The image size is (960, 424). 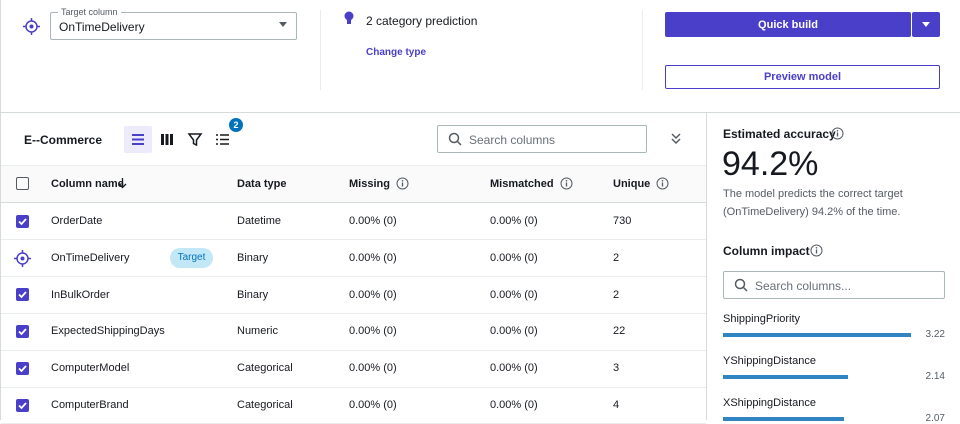 What do you see at coordinates (236, 125) in the screenshot?
I see `filter-badge: 2` at bounding box center [236, 125].